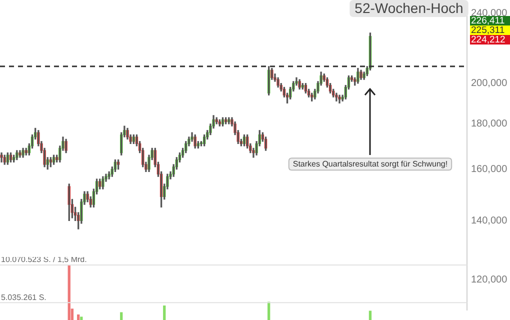 Image resolution: width=510 pixels, height=320 pixels. I want to click on text: 225,311, so click(488, 30).